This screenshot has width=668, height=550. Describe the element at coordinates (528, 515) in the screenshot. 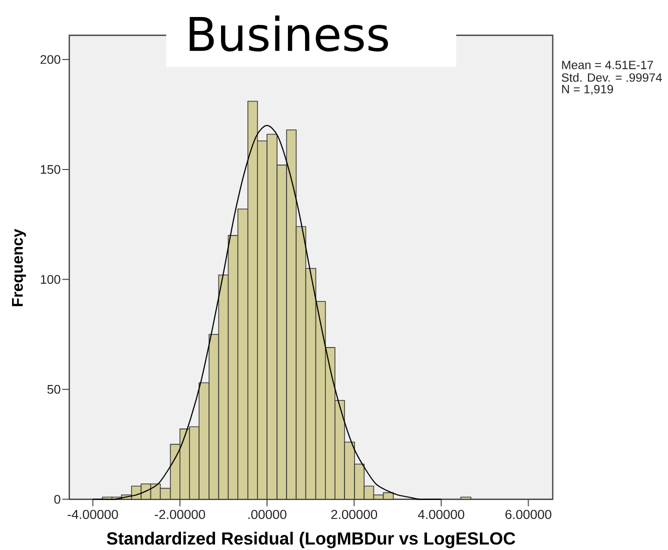

I see `x-tick-label: 6.00000` at that location.